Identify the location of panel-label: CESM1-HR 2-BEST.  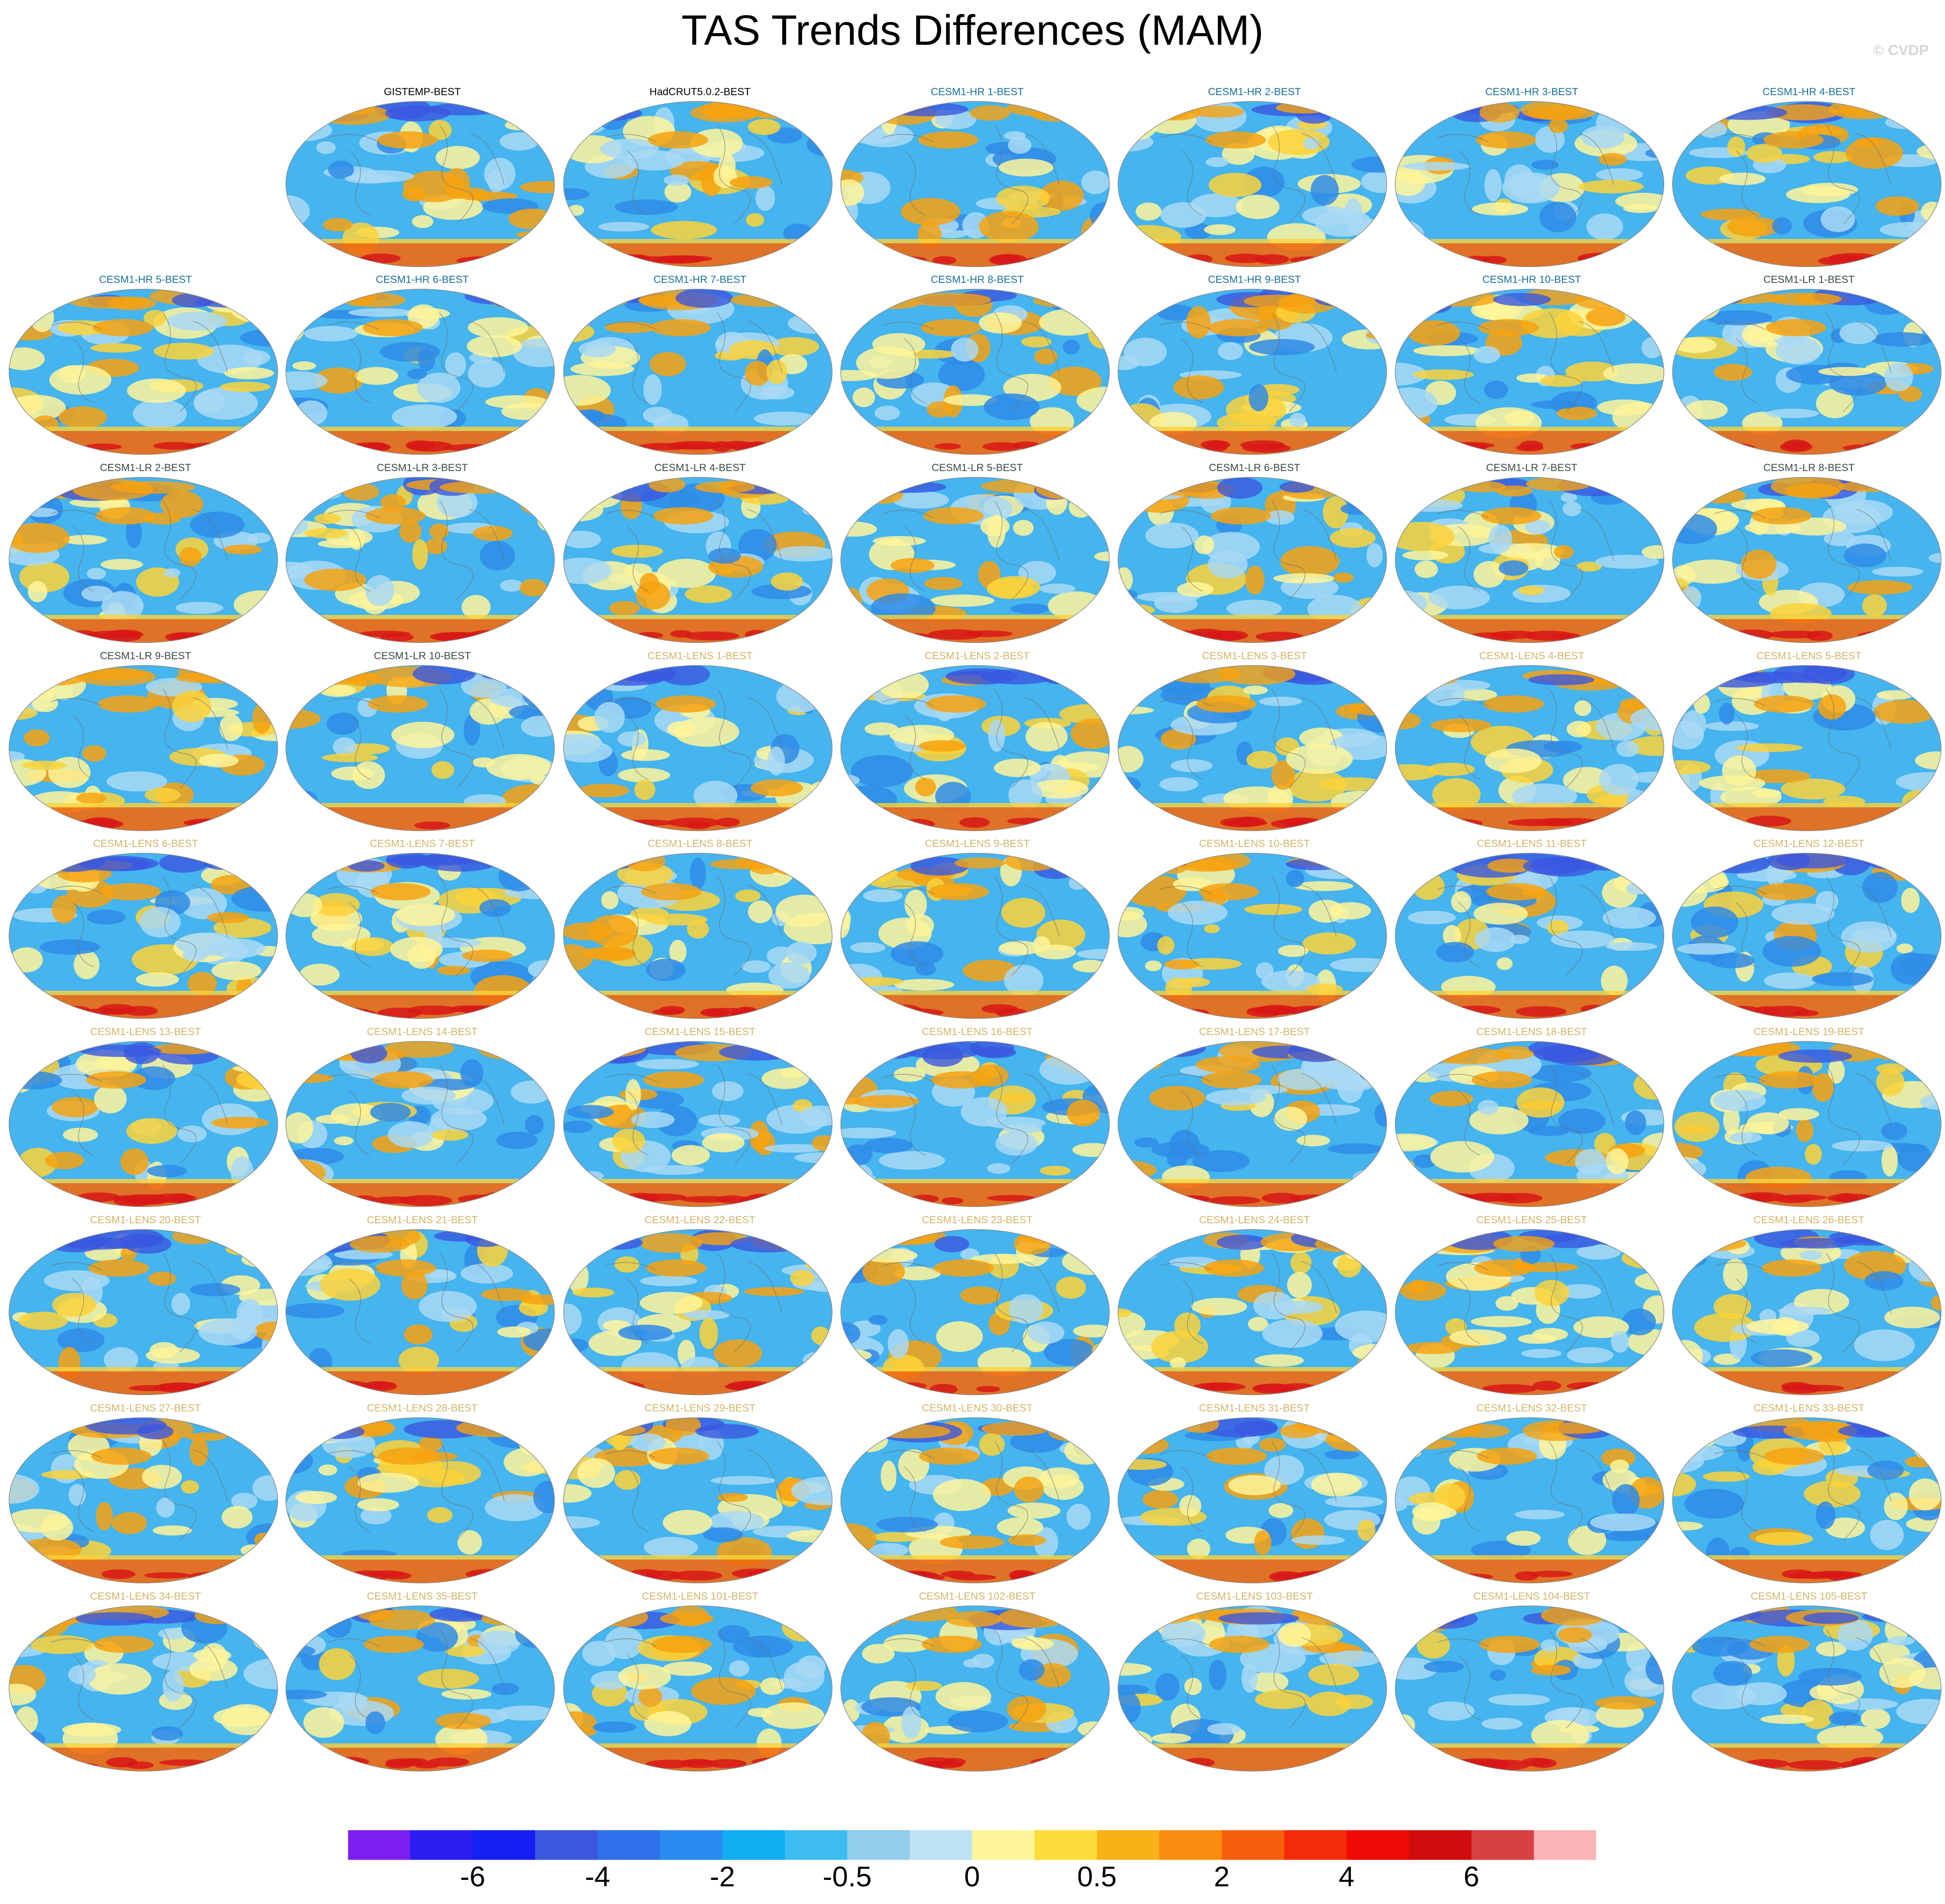
(1254, 92).